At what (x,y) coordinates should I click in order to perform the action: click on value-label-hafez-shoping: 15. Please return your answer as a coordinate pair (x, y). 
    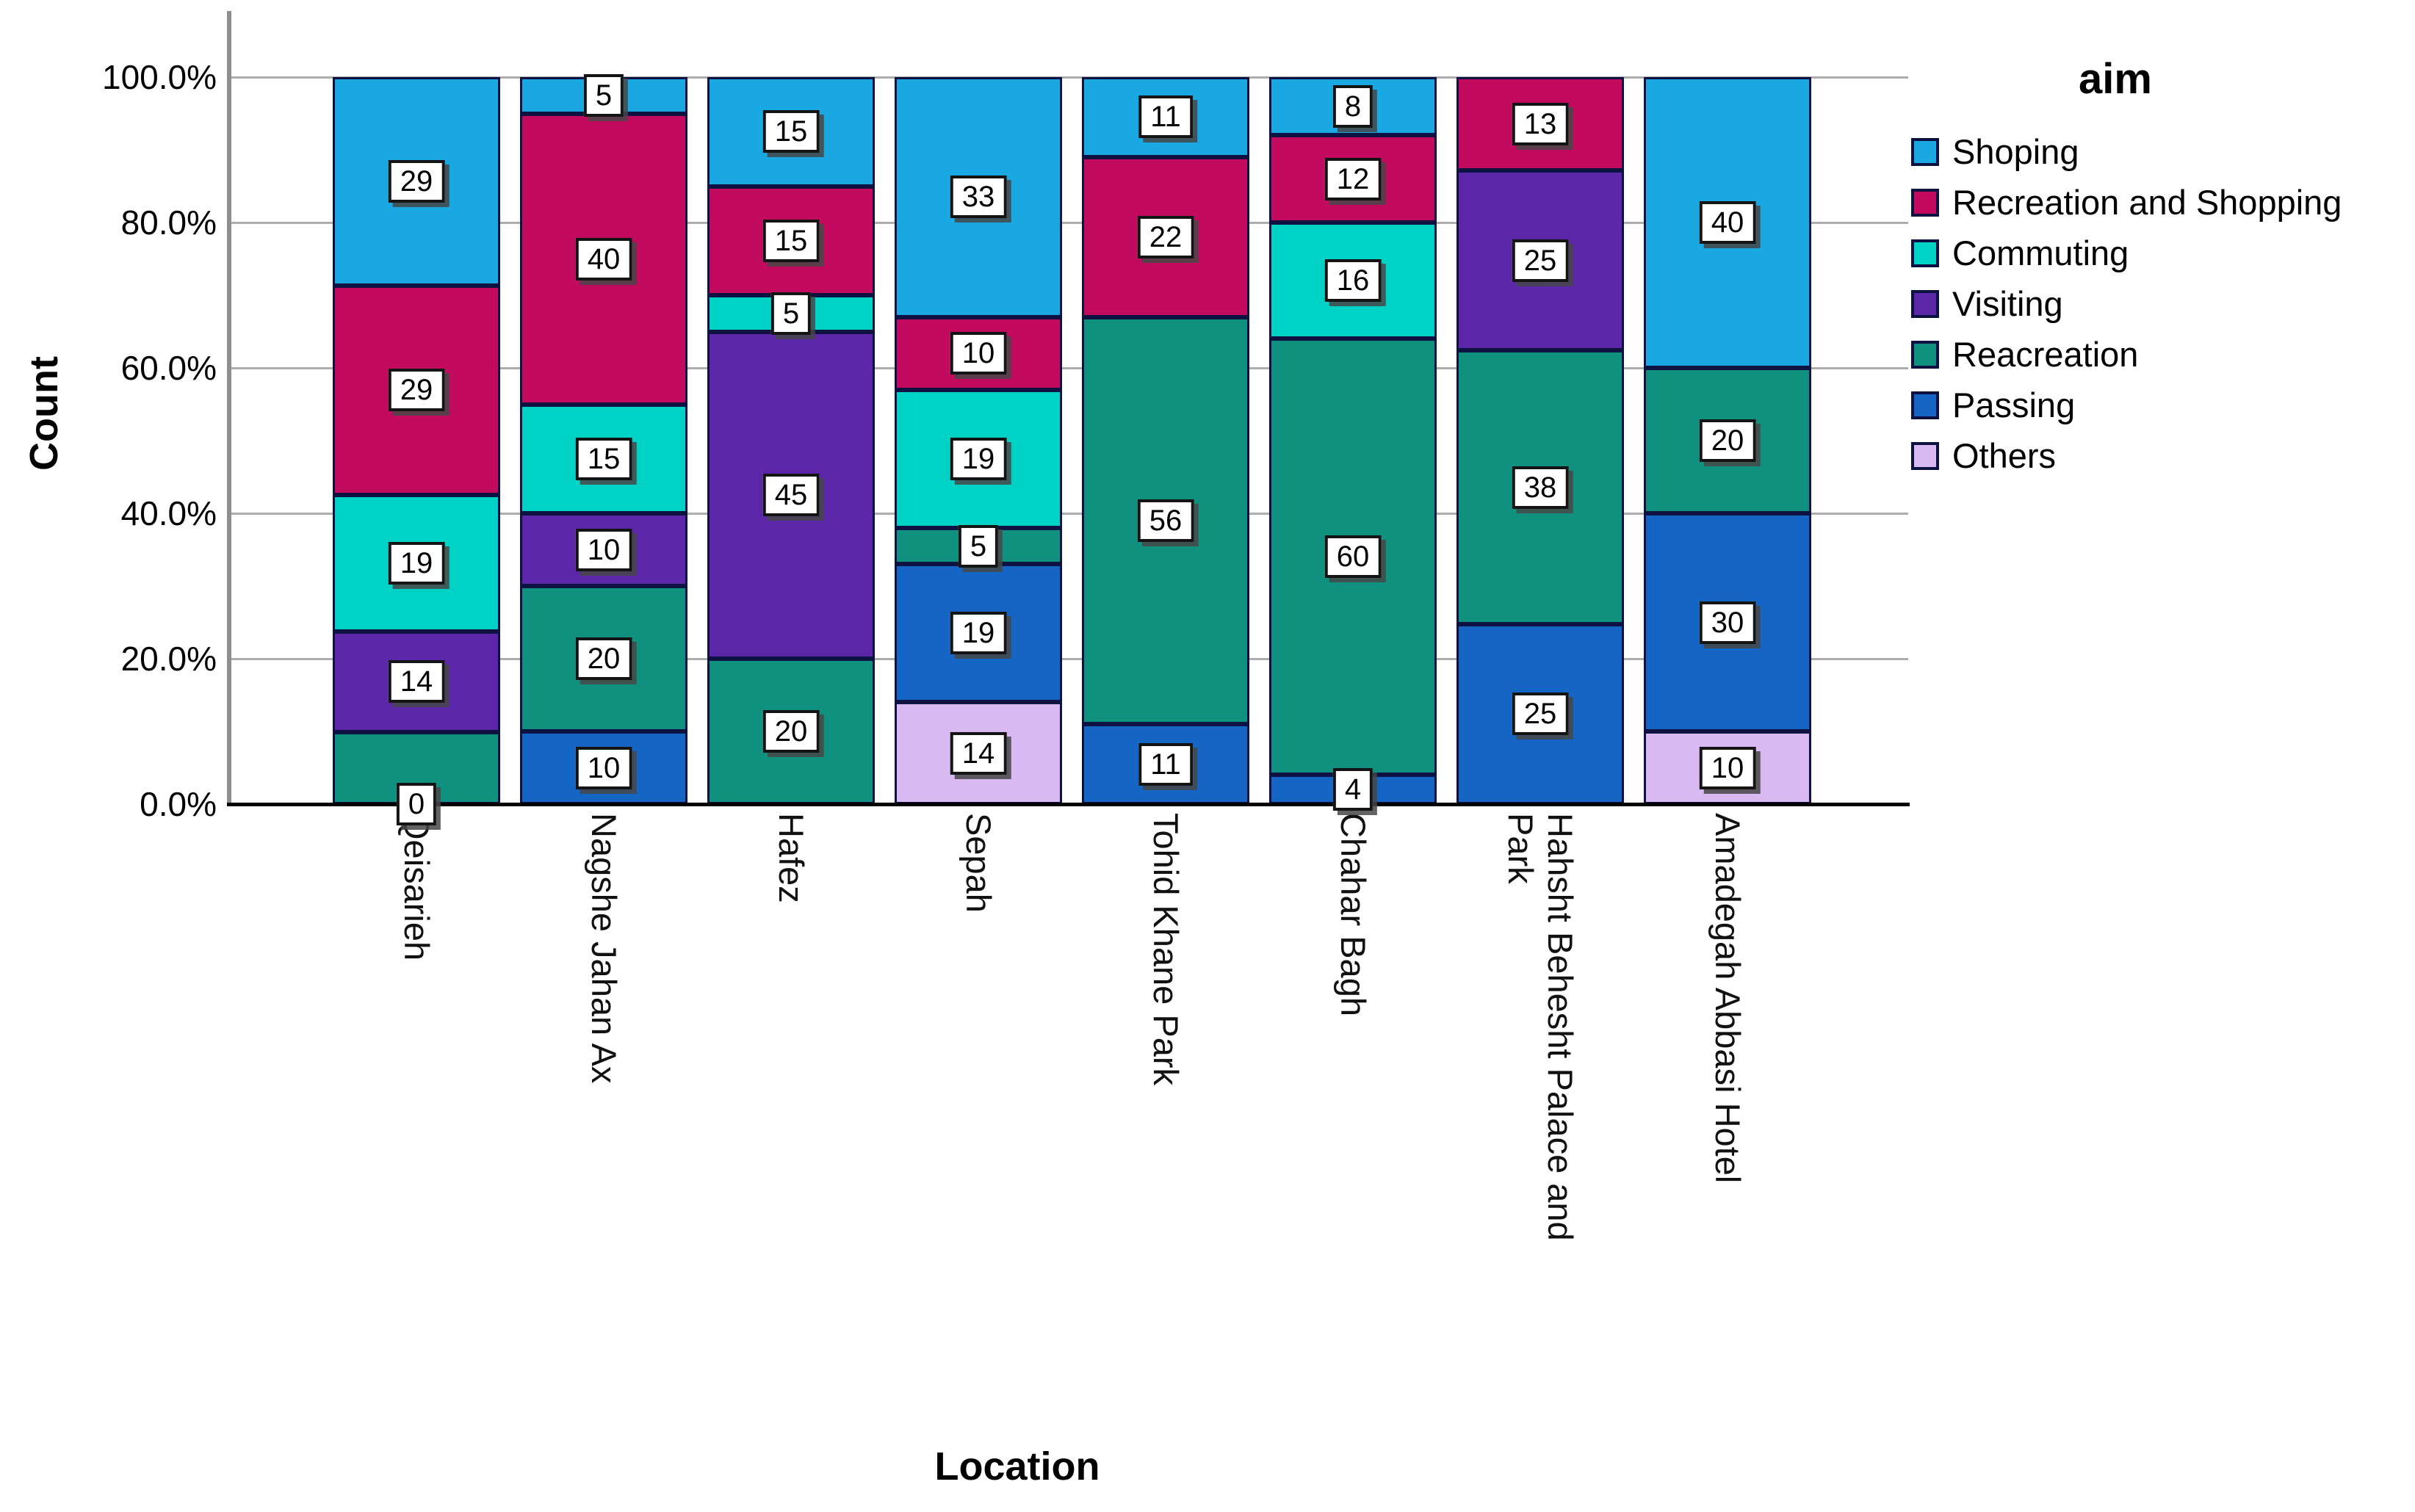
    Looking at the image, I should click on (791, 131).